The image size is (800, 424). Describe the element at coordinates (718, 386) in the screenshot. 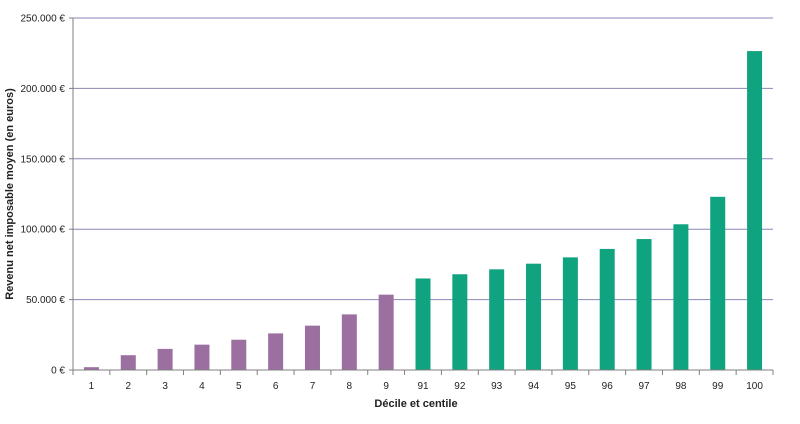

I see `x-tick-label: 99` at that location.